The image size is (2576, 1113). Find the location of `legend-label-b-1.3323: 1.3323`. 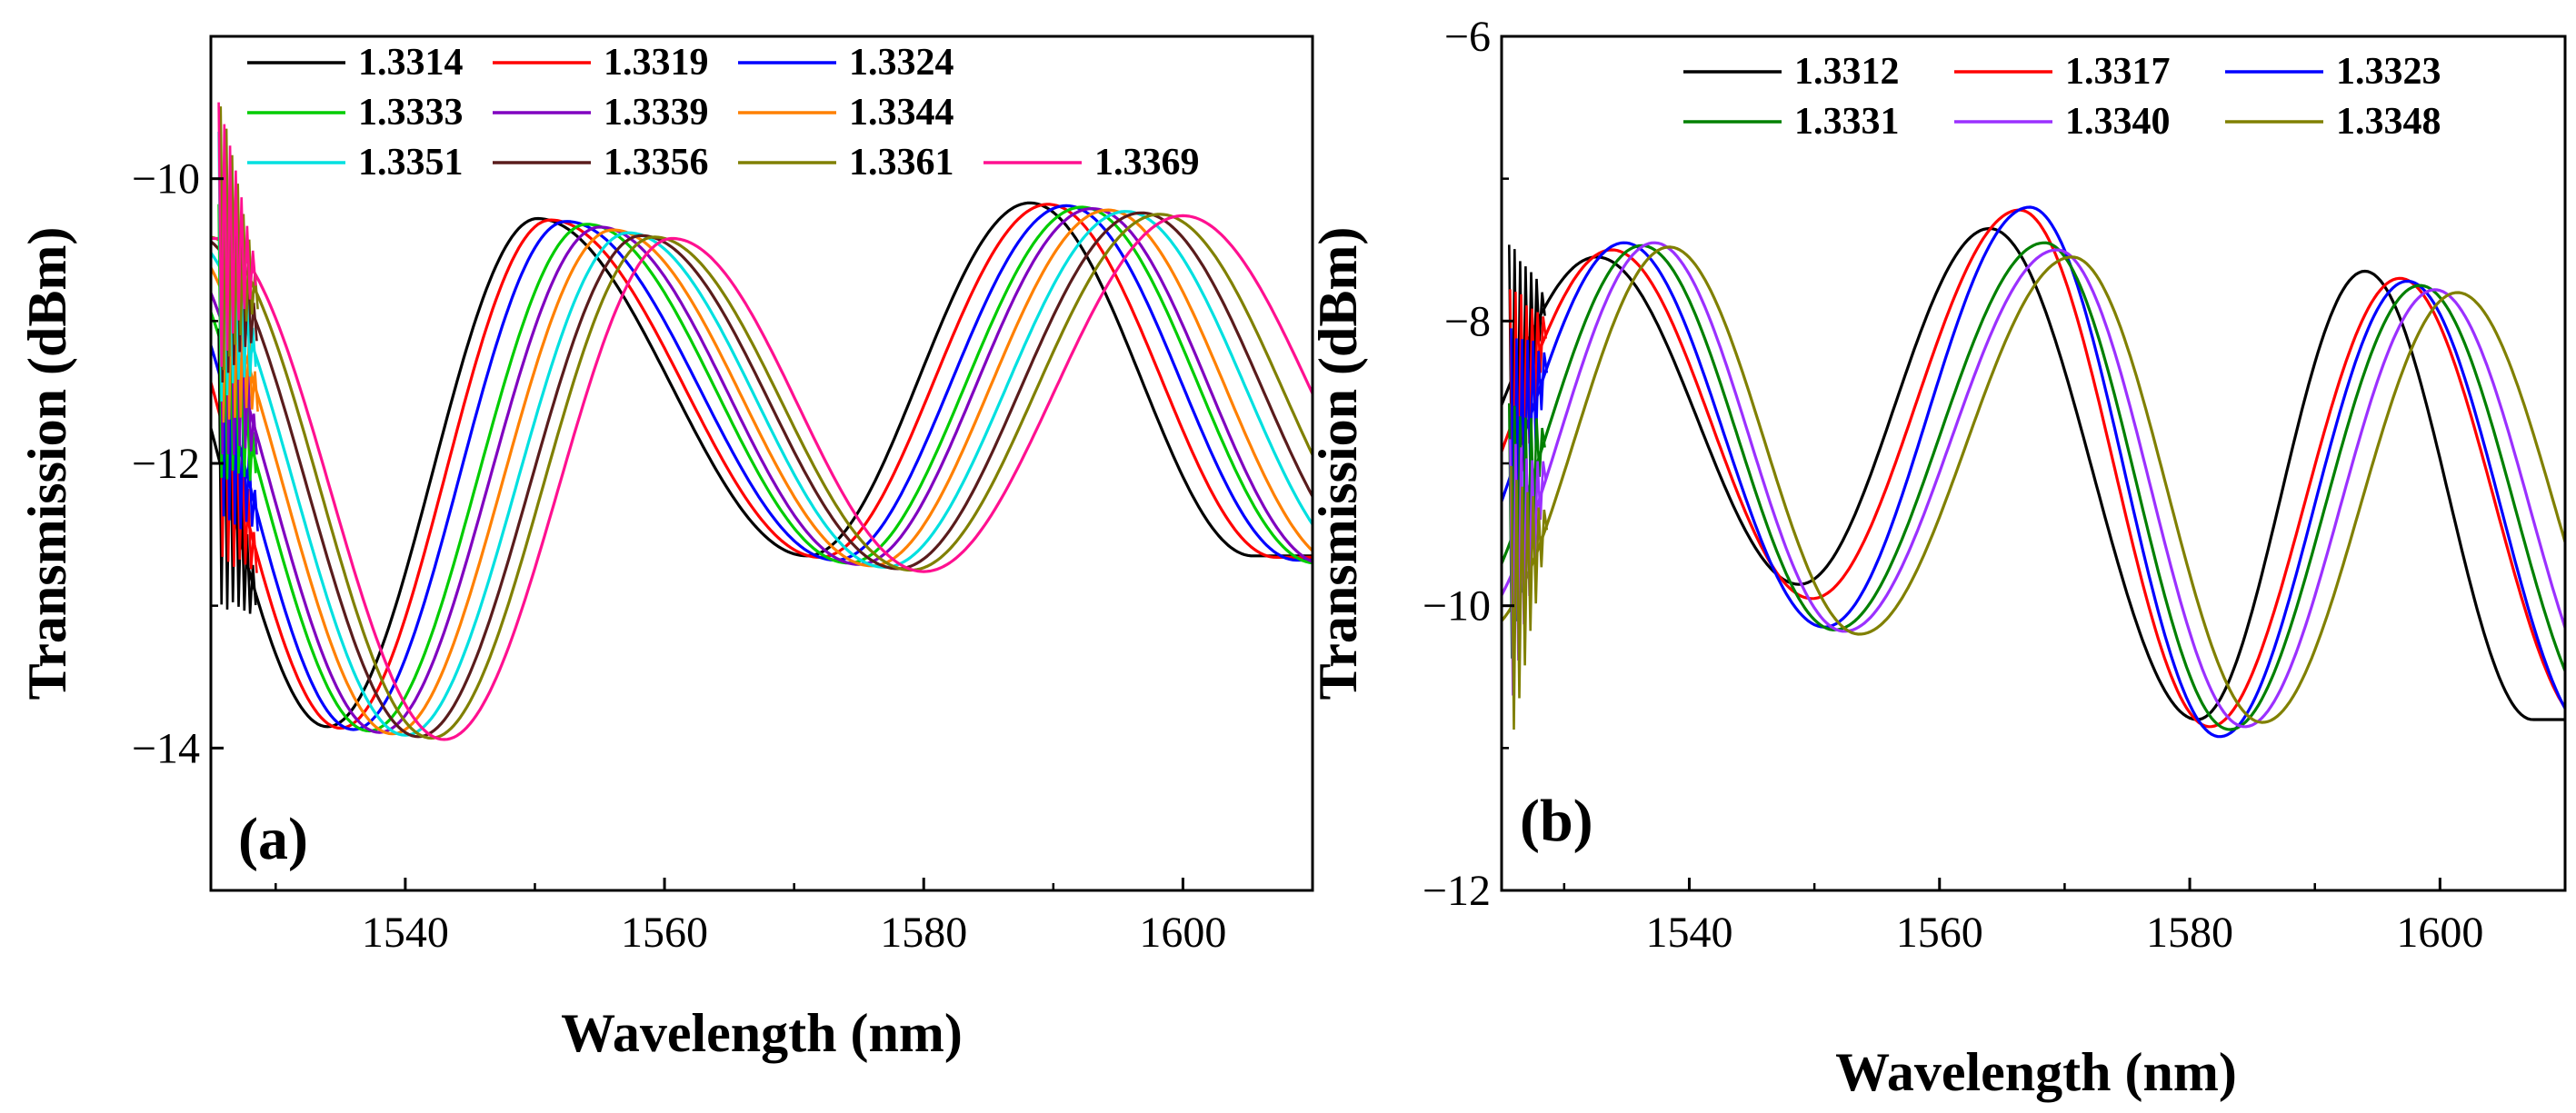

legend-label-b-1.3323: 1.3323 is located at coordinates (2388, 72).